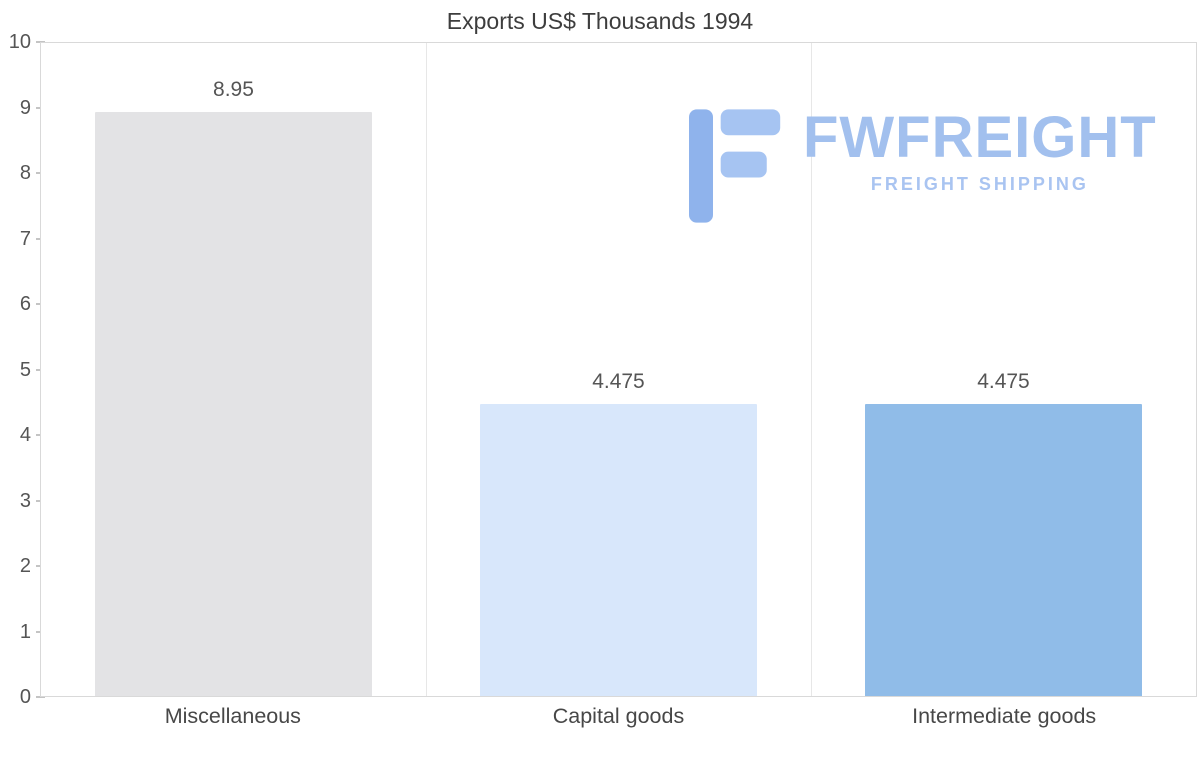 This screenshot has height=763, width=1200. I want to click on y-axis-tick-label: 4, so click(25, 435).